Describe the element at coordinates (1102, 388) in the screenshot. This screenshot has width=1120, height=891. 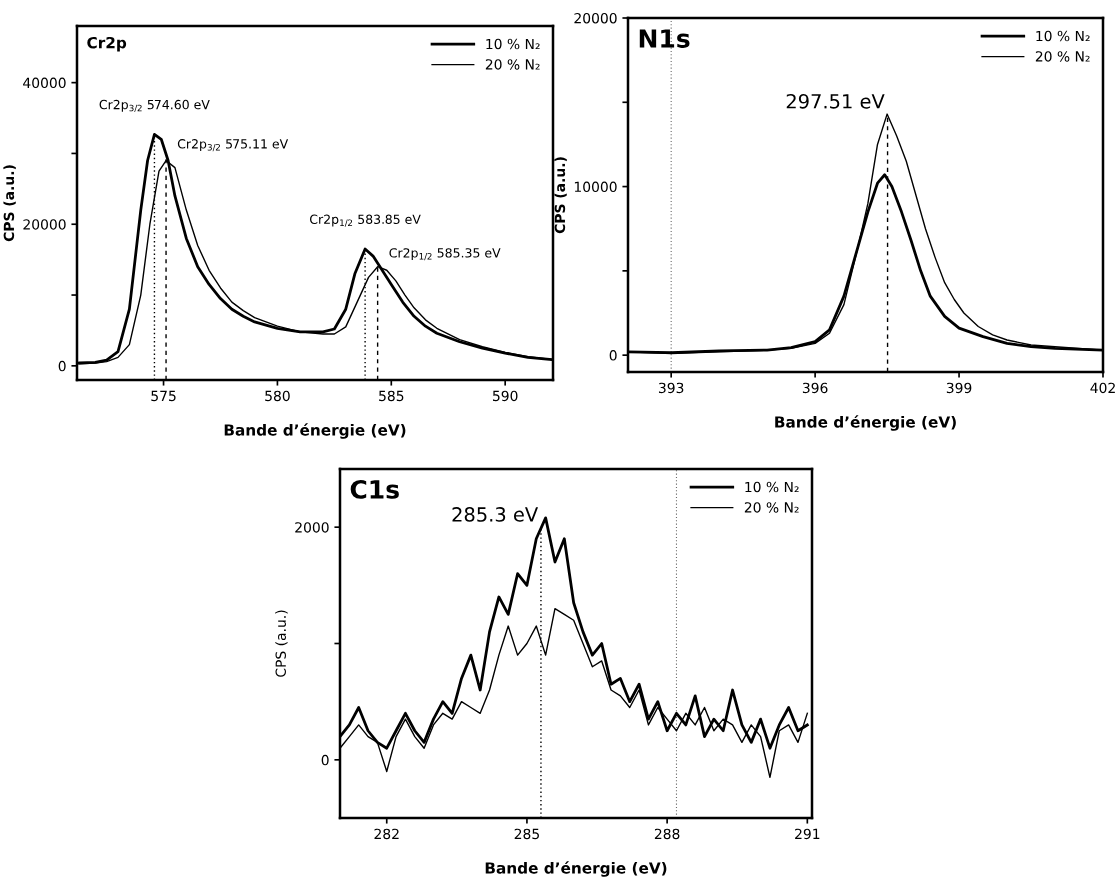
I see `x-tick-label: 402` at that location.